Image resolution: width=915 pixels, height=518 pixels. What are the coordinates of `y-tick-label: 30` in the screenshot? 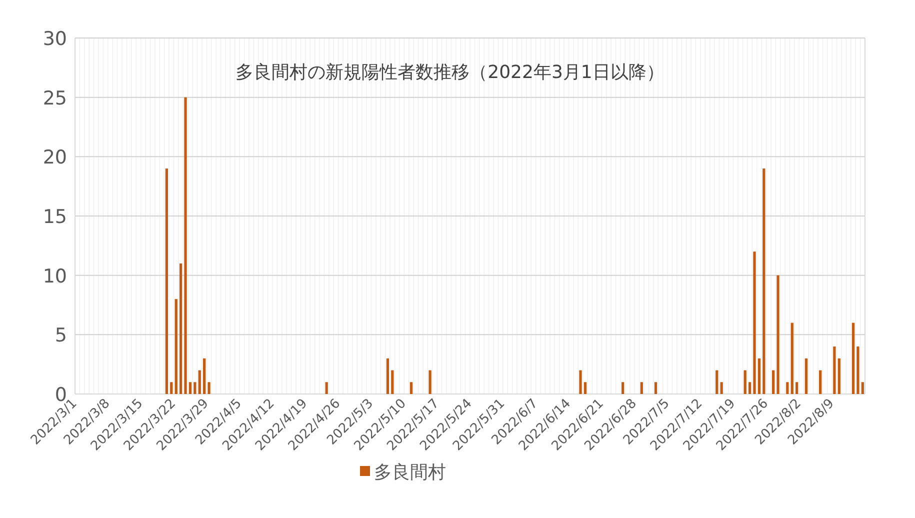 It's located at (54, 39).